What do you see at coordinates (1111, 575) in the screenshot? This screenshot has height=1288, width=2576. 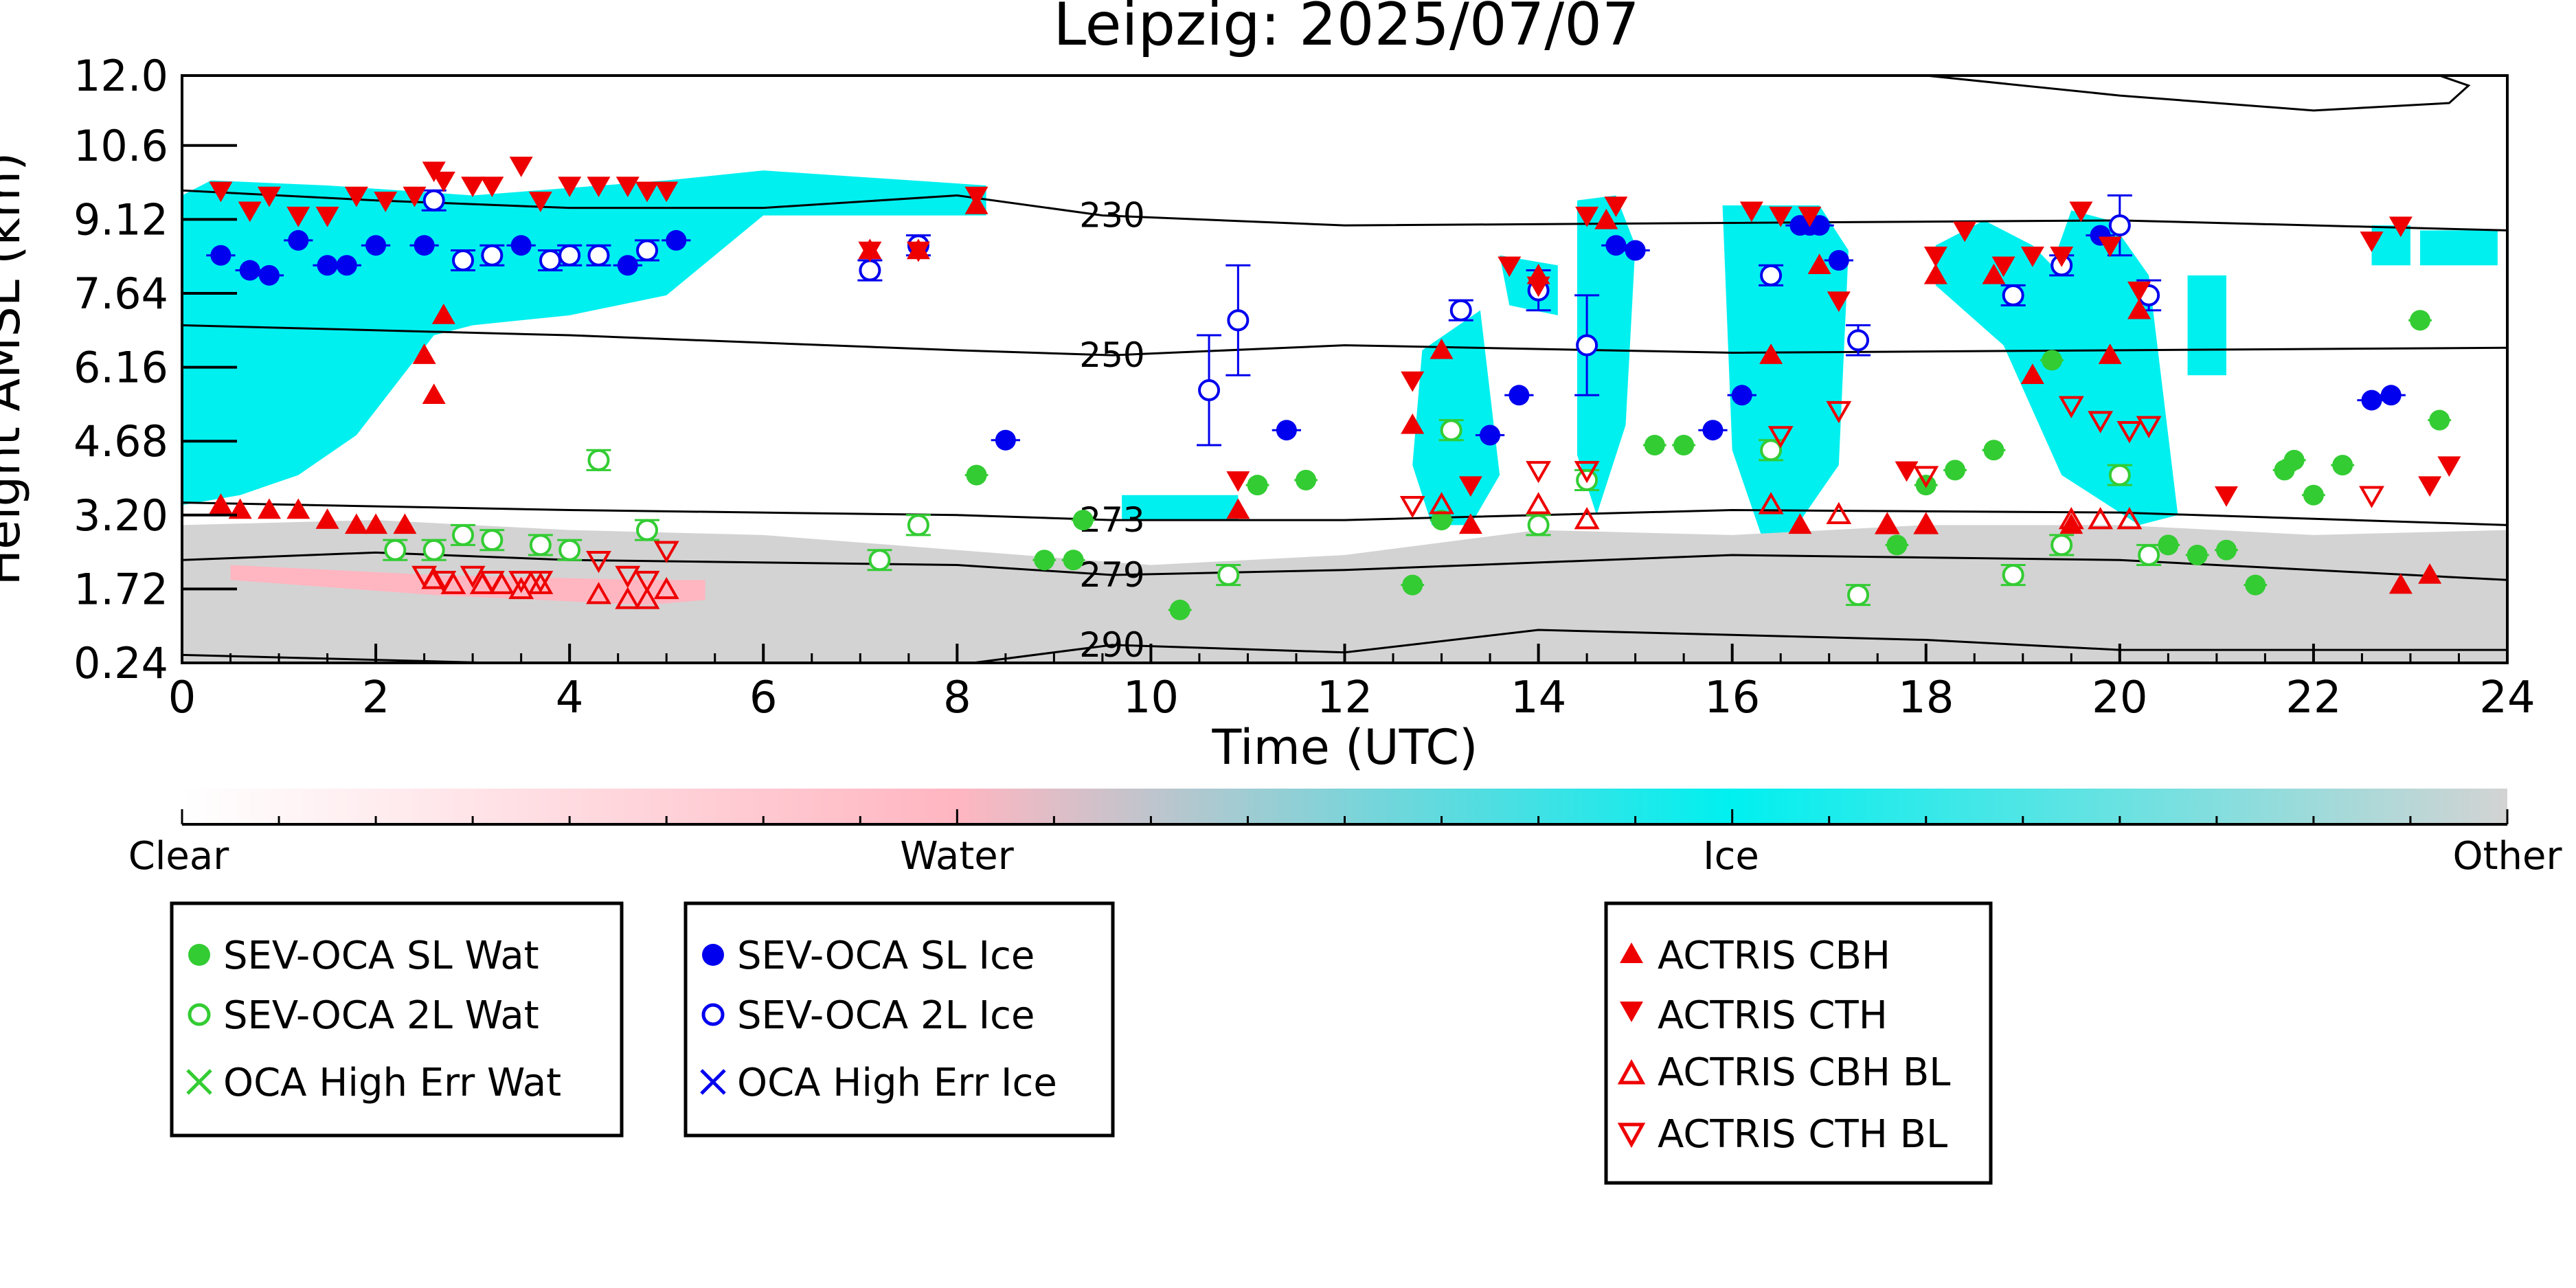 I see `contour-label-279: 279` at bounding box center [1111, 575].